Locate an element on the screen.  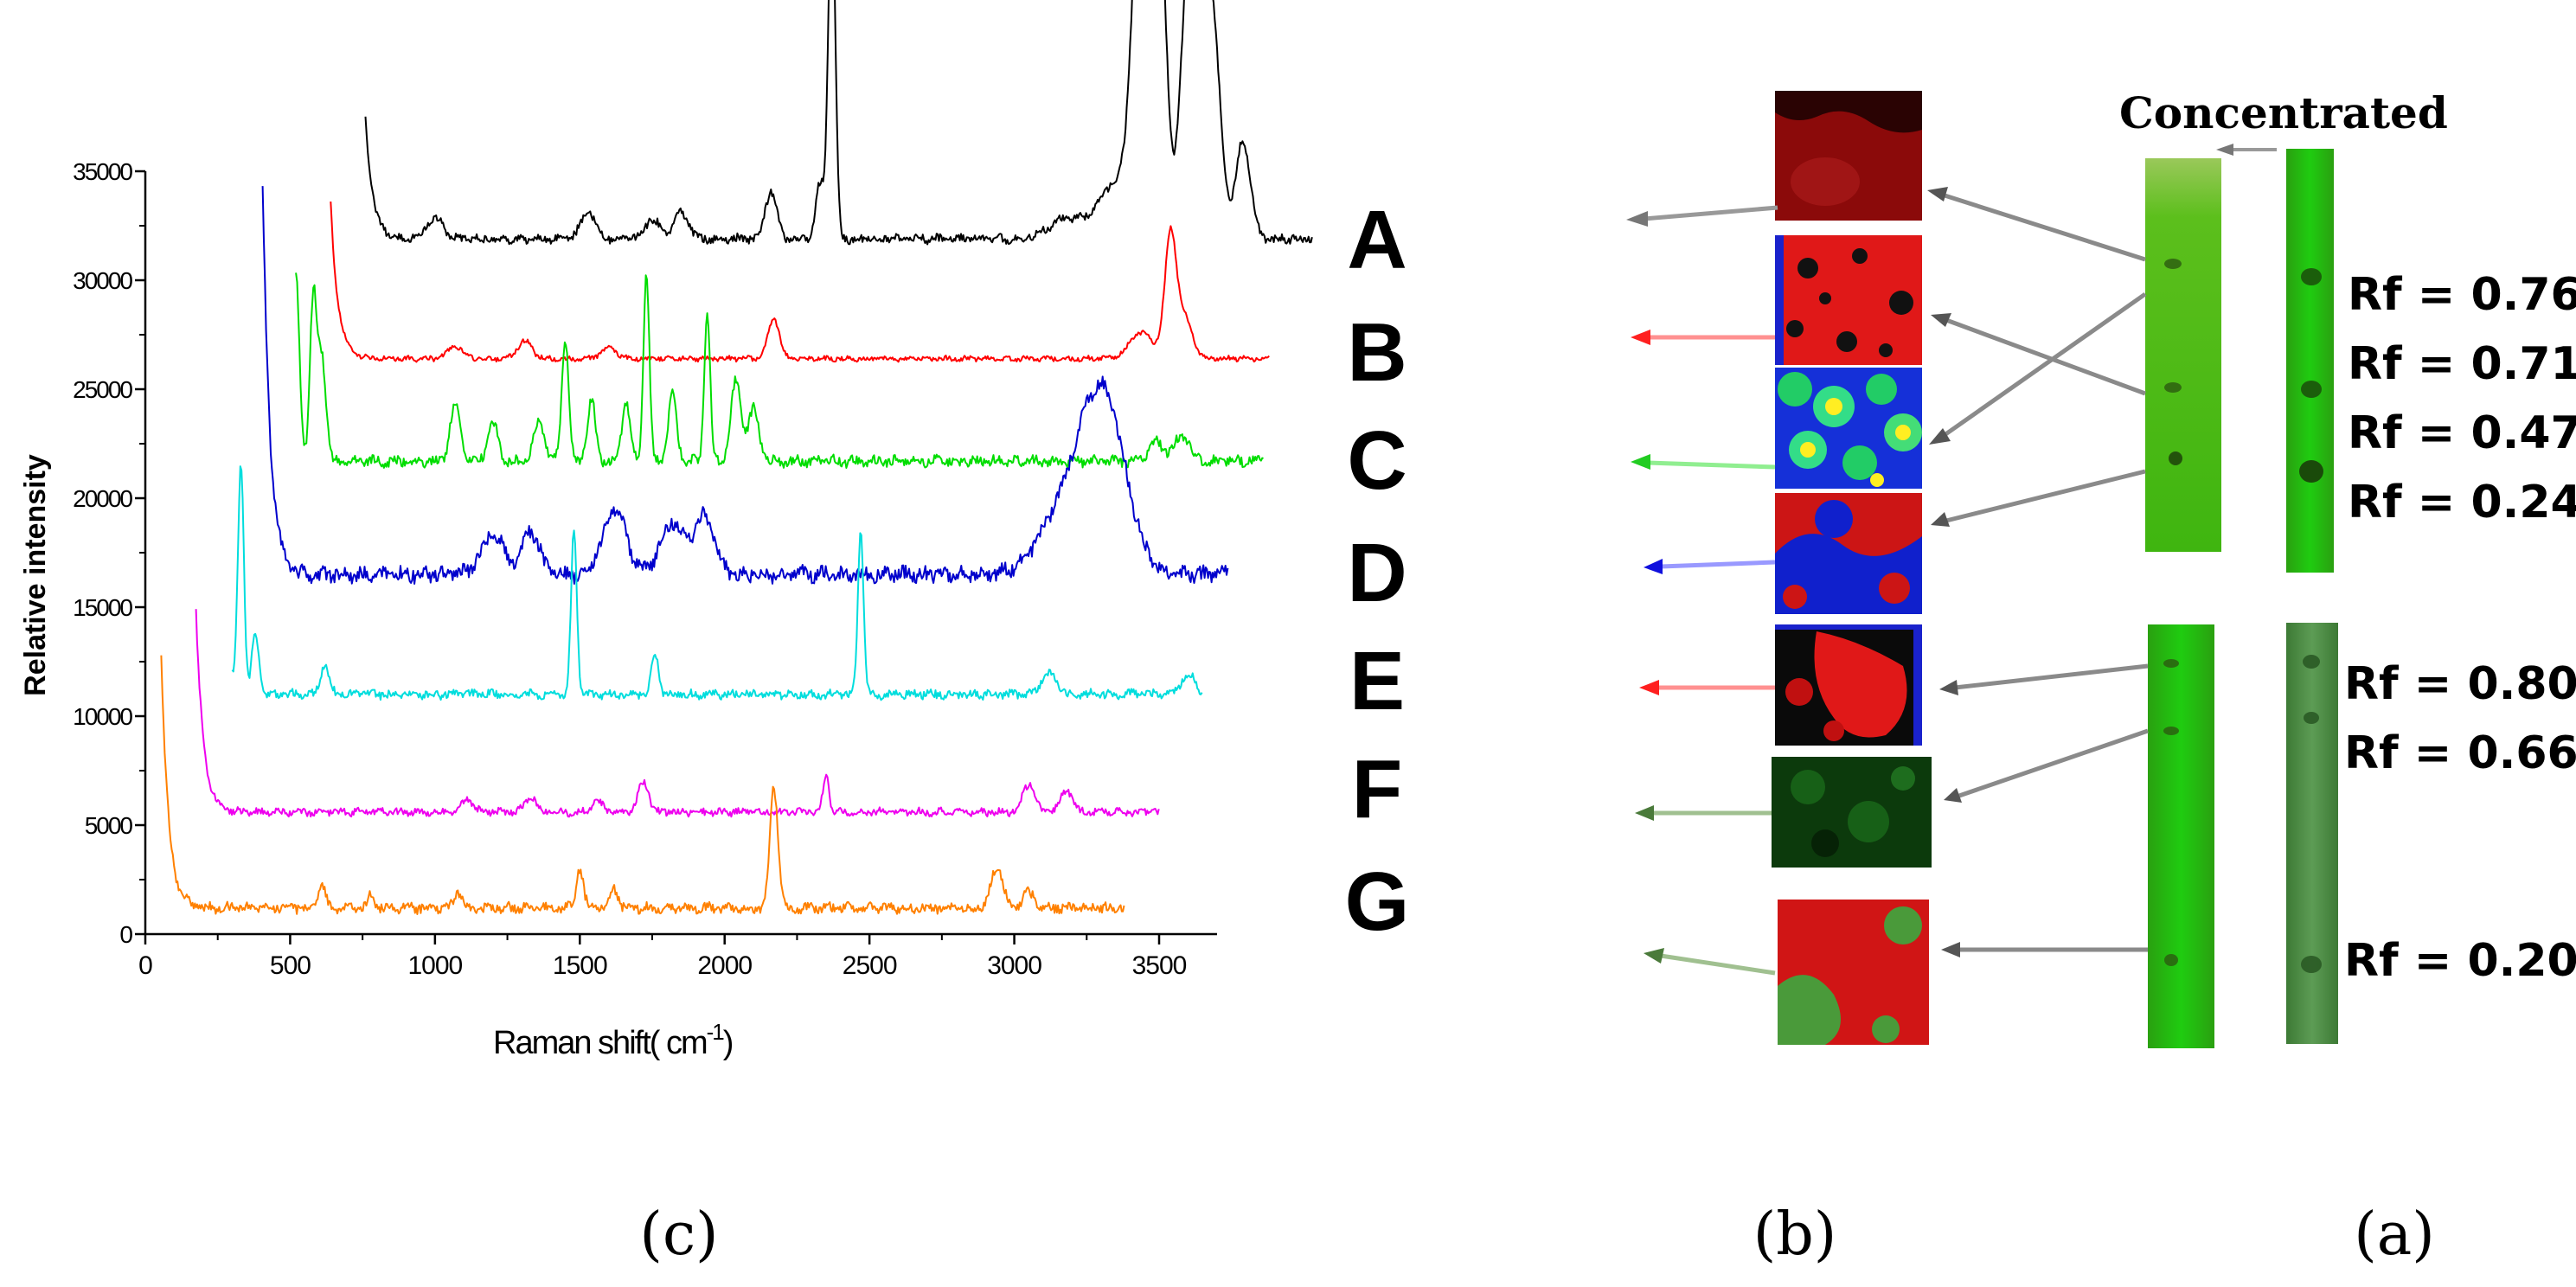
rf-top-2: Rf = 0.71 is located at coordinates (2462, 364).